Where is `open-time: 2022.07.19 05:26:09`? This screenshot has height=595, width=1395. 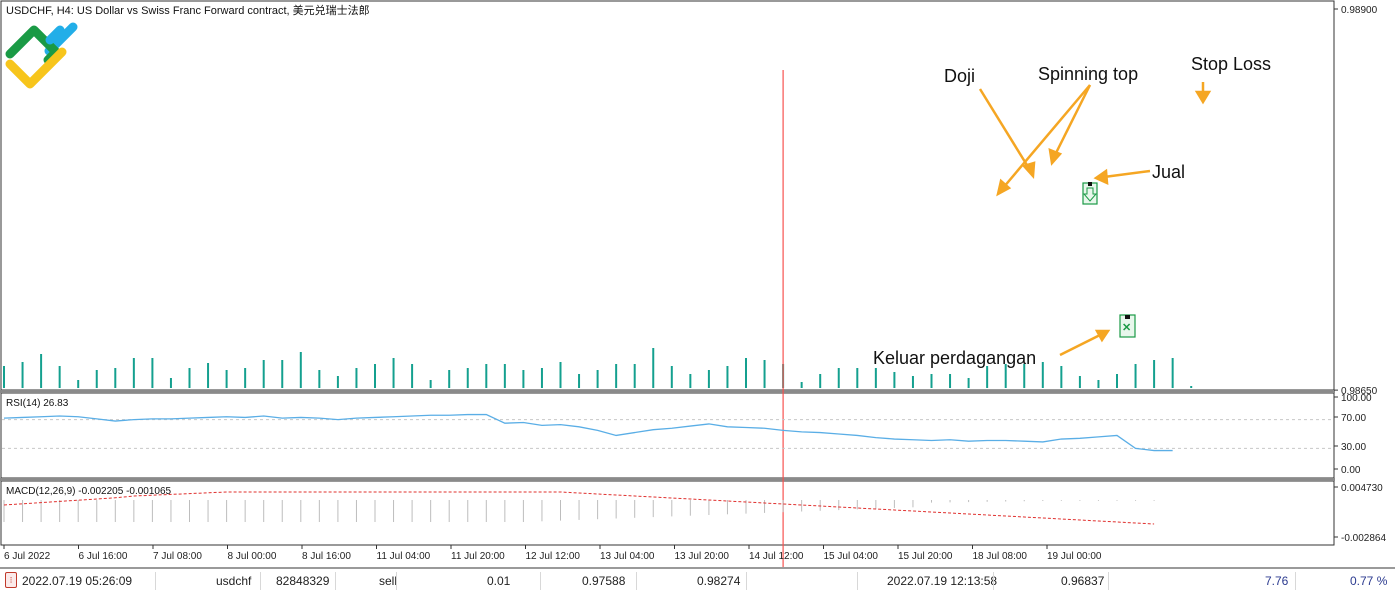
open-time: 2022.07.19 05:26:09 is located at coordinates (77, 581).